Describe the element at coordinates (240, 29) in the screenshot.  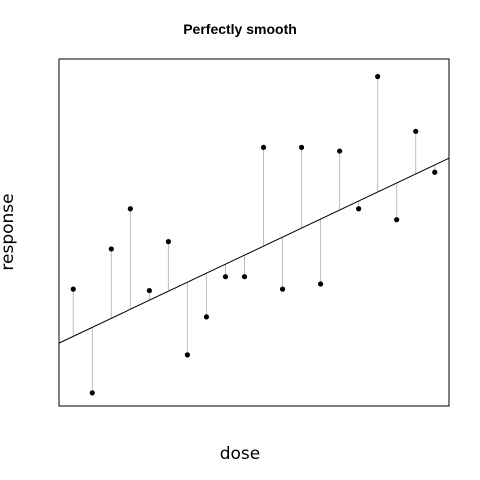
I see `chart-title: Perfectly smooth` at that location.